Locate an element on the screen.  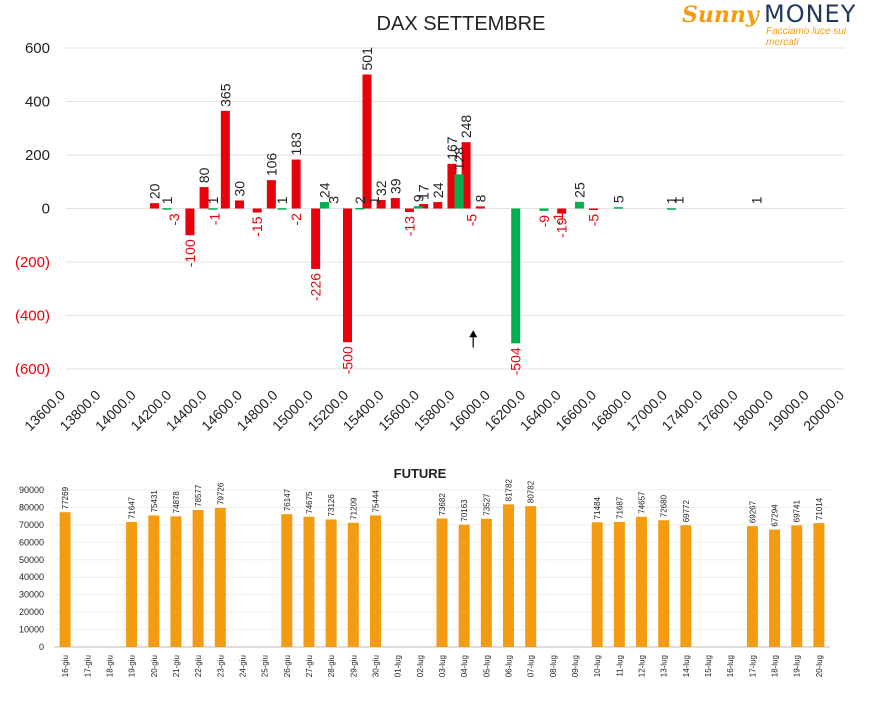
x-tick-label: 18-lug is located at coordinates (775, 666).